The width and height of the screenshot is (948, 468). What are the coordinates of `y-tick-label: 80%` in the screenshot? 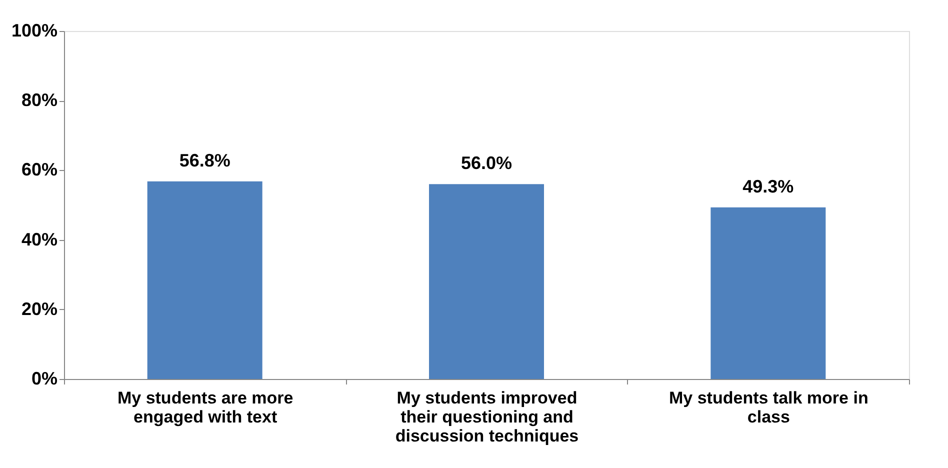 It's located at (39, 100).